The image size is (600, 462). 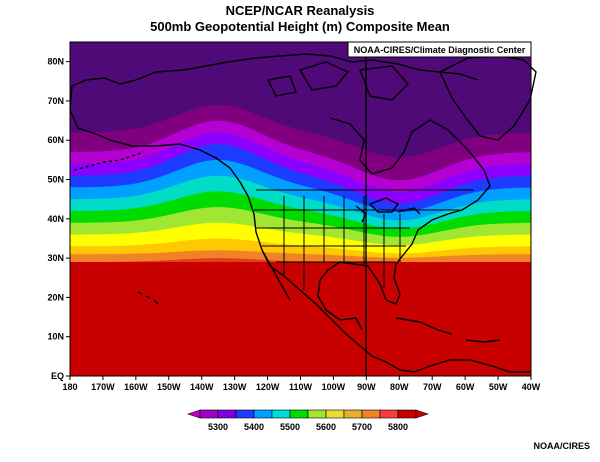 What do you see at coordinates (561, 446) in the screenshot?
I see `credit-label: NOAA/CIRES` at bounding box center [561, 446].